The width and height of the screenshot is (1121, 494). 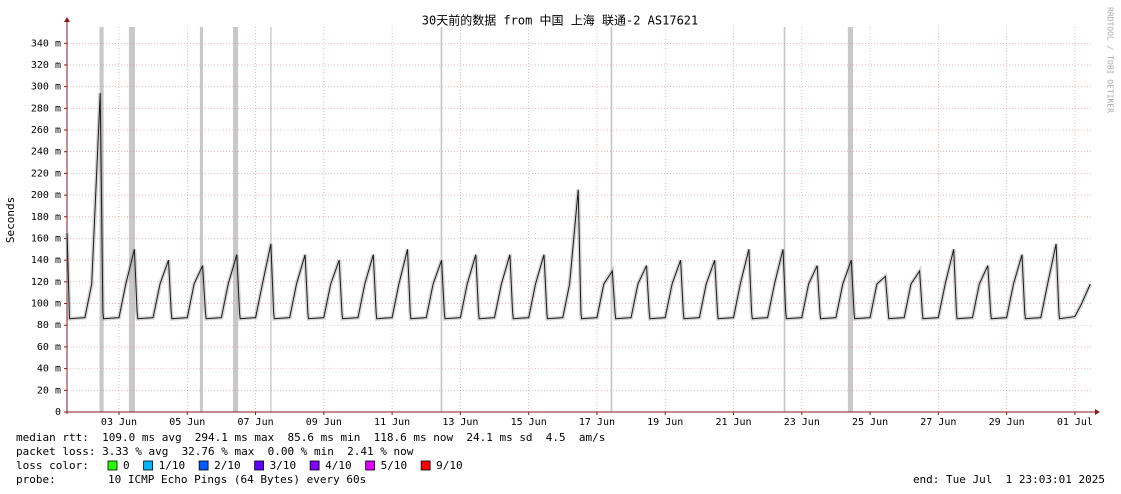 I want to click on x-tick-label: 17 Jun, so click(x=597, y=422).